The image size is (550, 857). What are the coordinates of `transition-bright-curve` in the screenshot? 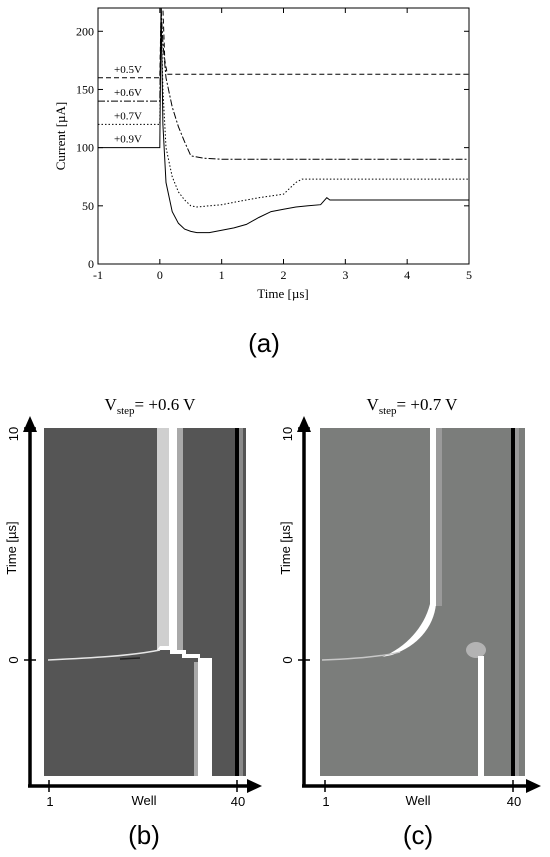 It's located at (409, 630).